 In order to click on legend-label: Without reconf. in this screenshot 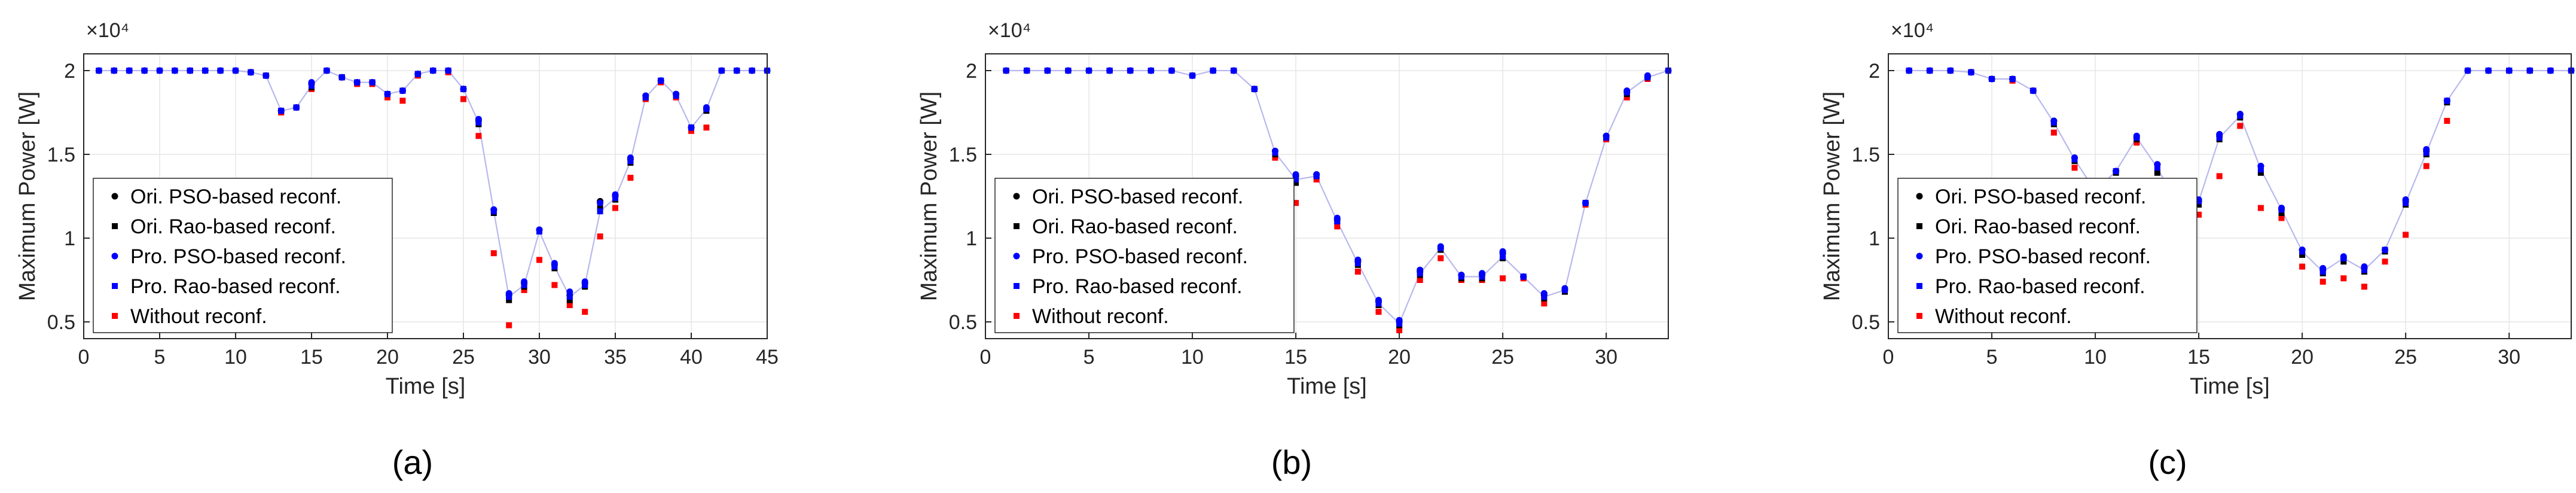, I will do `click(1100, 316)`.